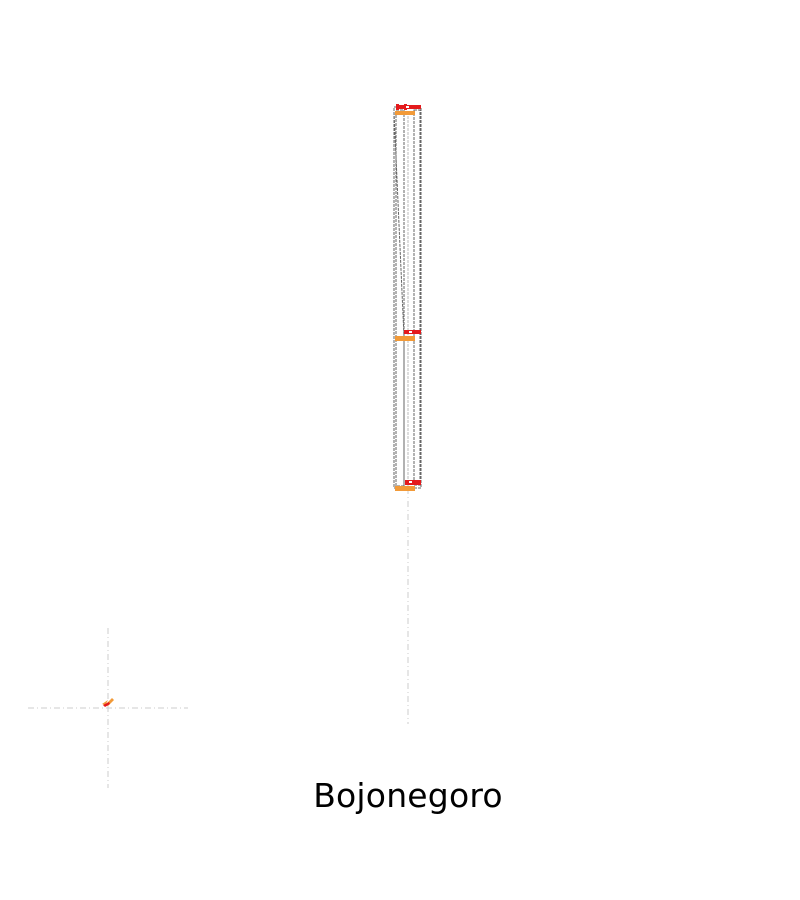 Image resolution: width=800 pixels, height=900 pixels. I want to click on inset-locator, so click(108, 708).